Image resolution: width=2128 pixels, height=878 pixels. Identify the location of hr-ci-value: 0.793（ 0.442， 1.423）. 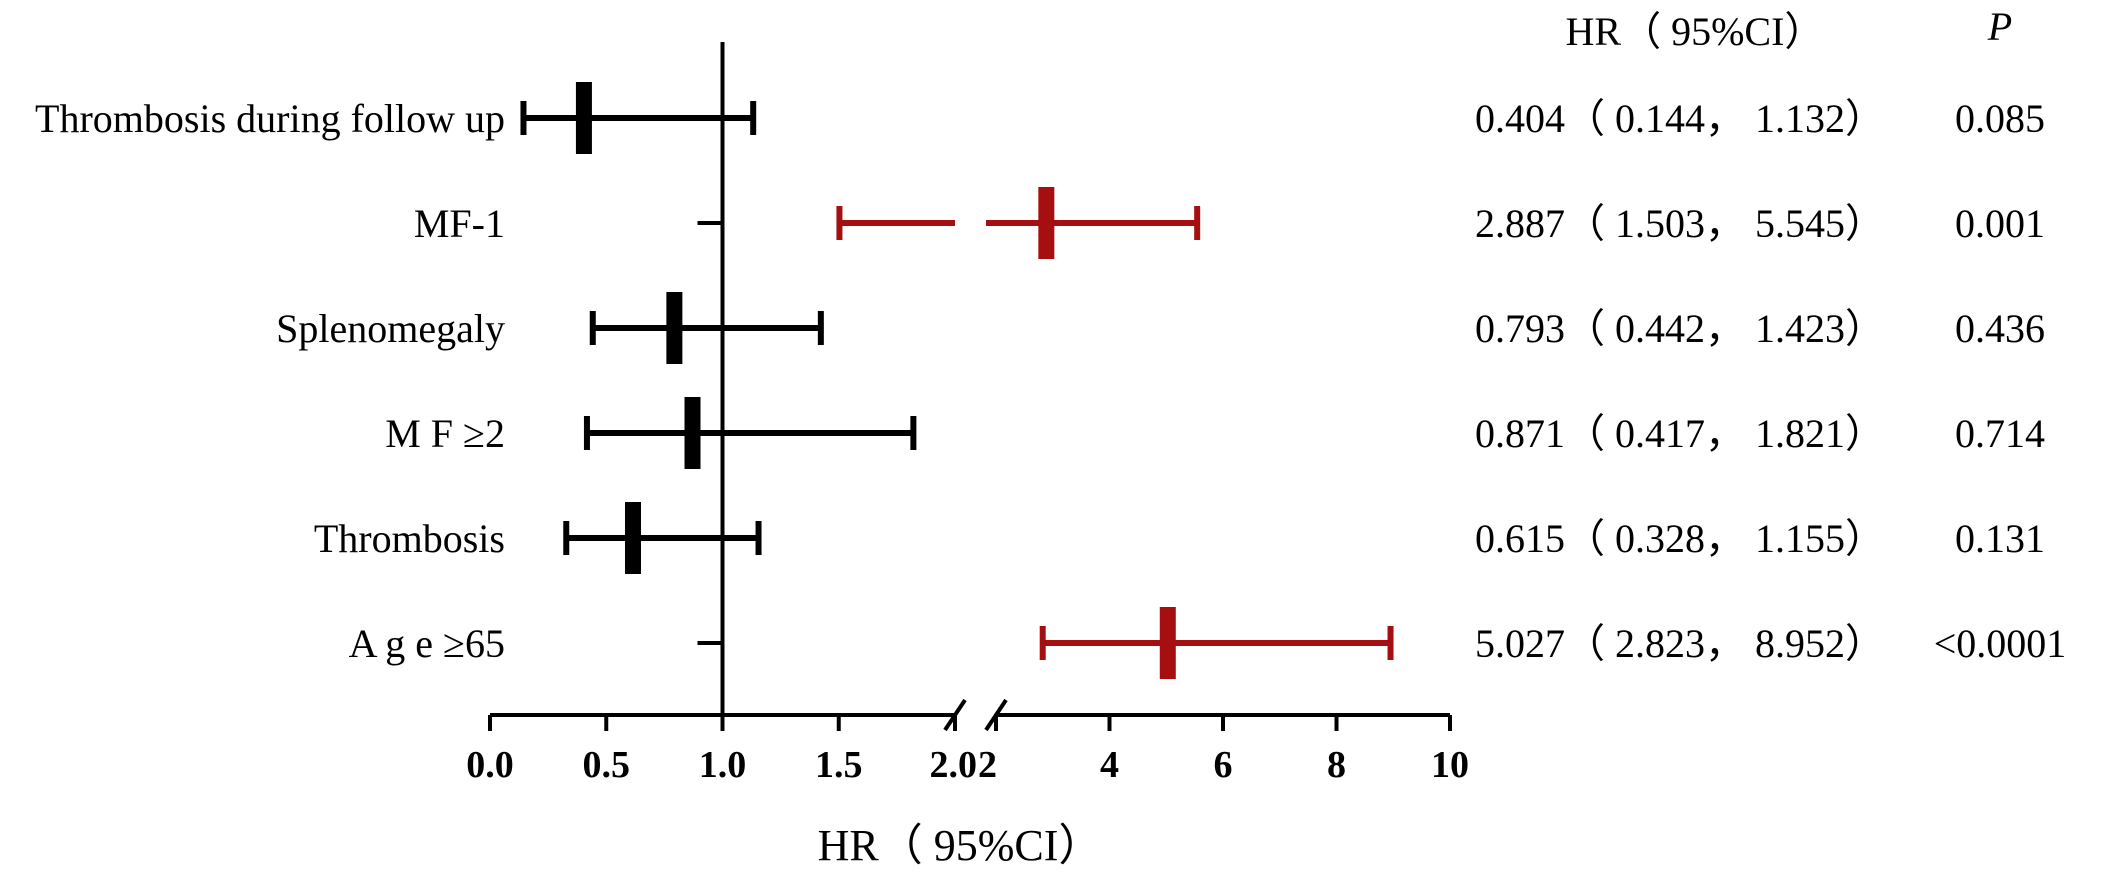
(1680, 328).